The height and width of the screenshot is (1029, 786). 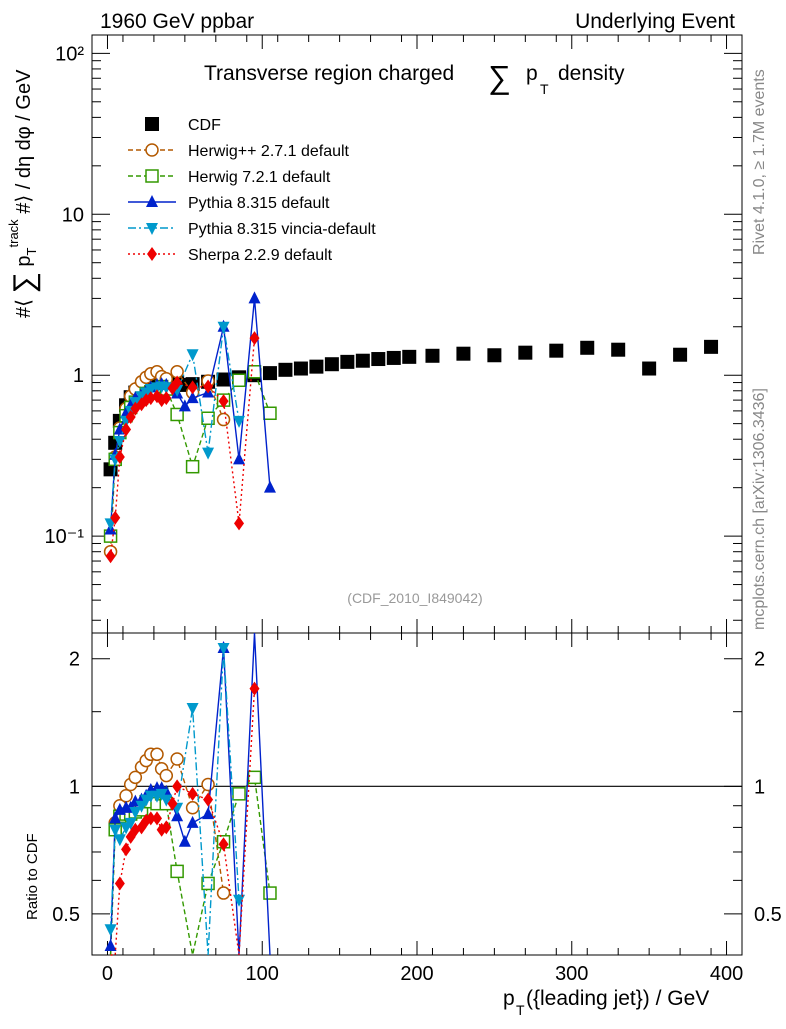 What do you see at coordinates (259, 203) in the screenshot?
I see `legend-label: Pythia 8.315 default` at bounding box center [259, 203].